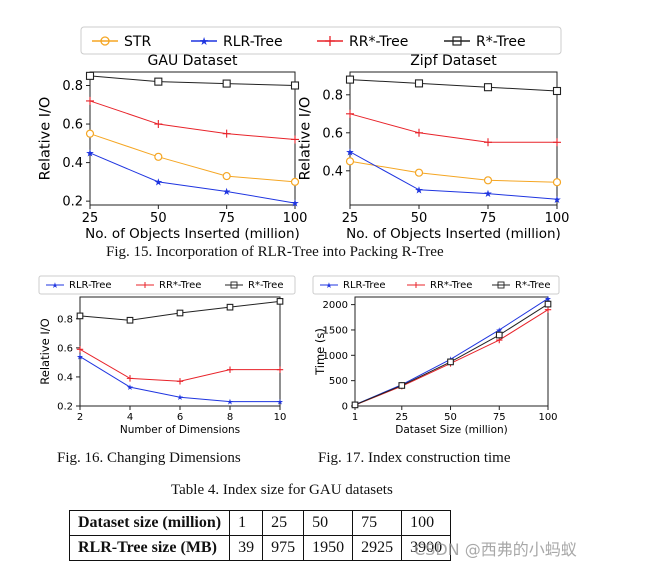 The width and height of the screenshot is (666, 567). I want to click on table-cell: 75, so click(377, 523).